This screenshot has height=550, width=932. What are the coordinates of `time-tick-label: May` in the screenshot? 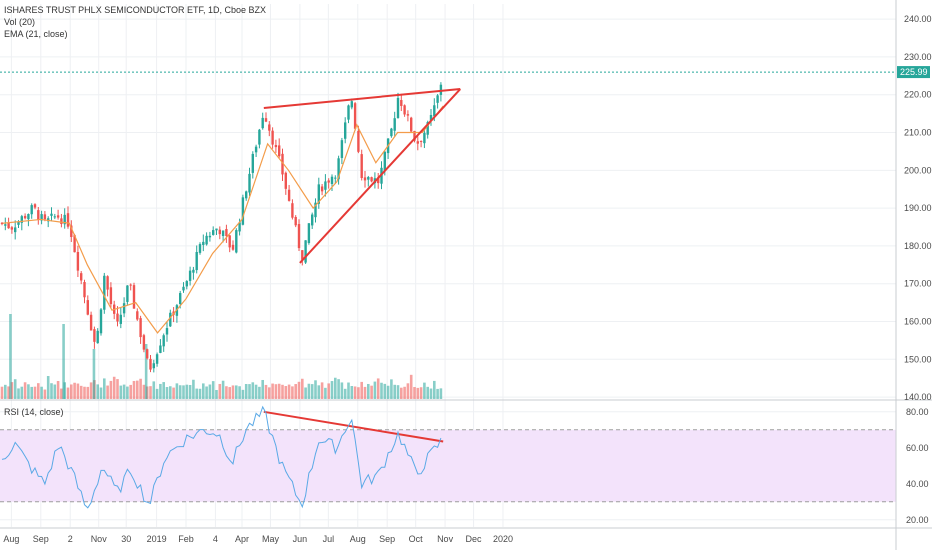 It's located at (271, 539).